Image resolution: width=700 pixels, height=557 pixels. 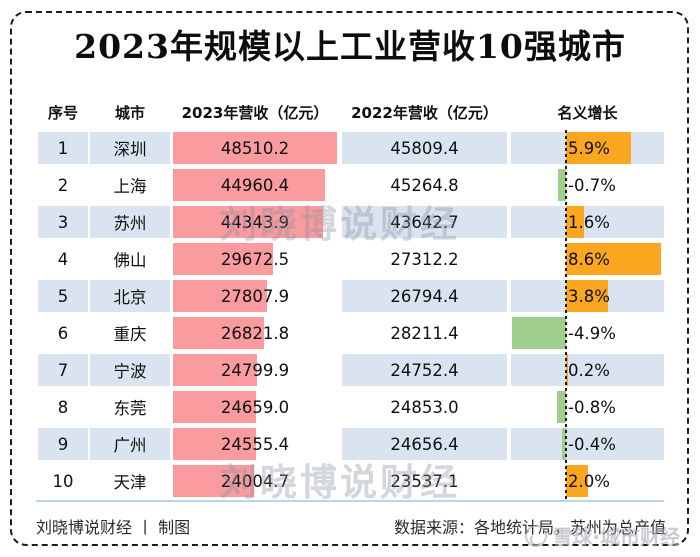 I want to click on city-cell: 重庆, so click(x=130, y=333).